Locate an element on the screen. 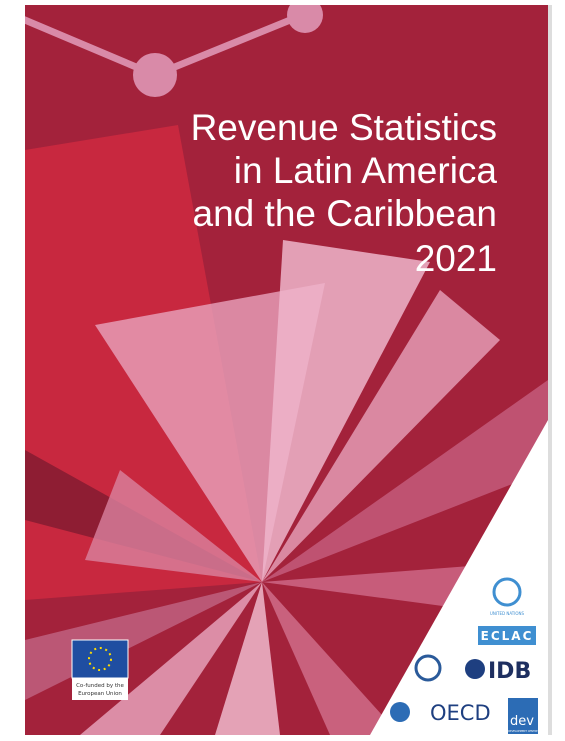 This screenshot has width=565, height=741. title-line: in Latin America is located at coordinates (366, 170).